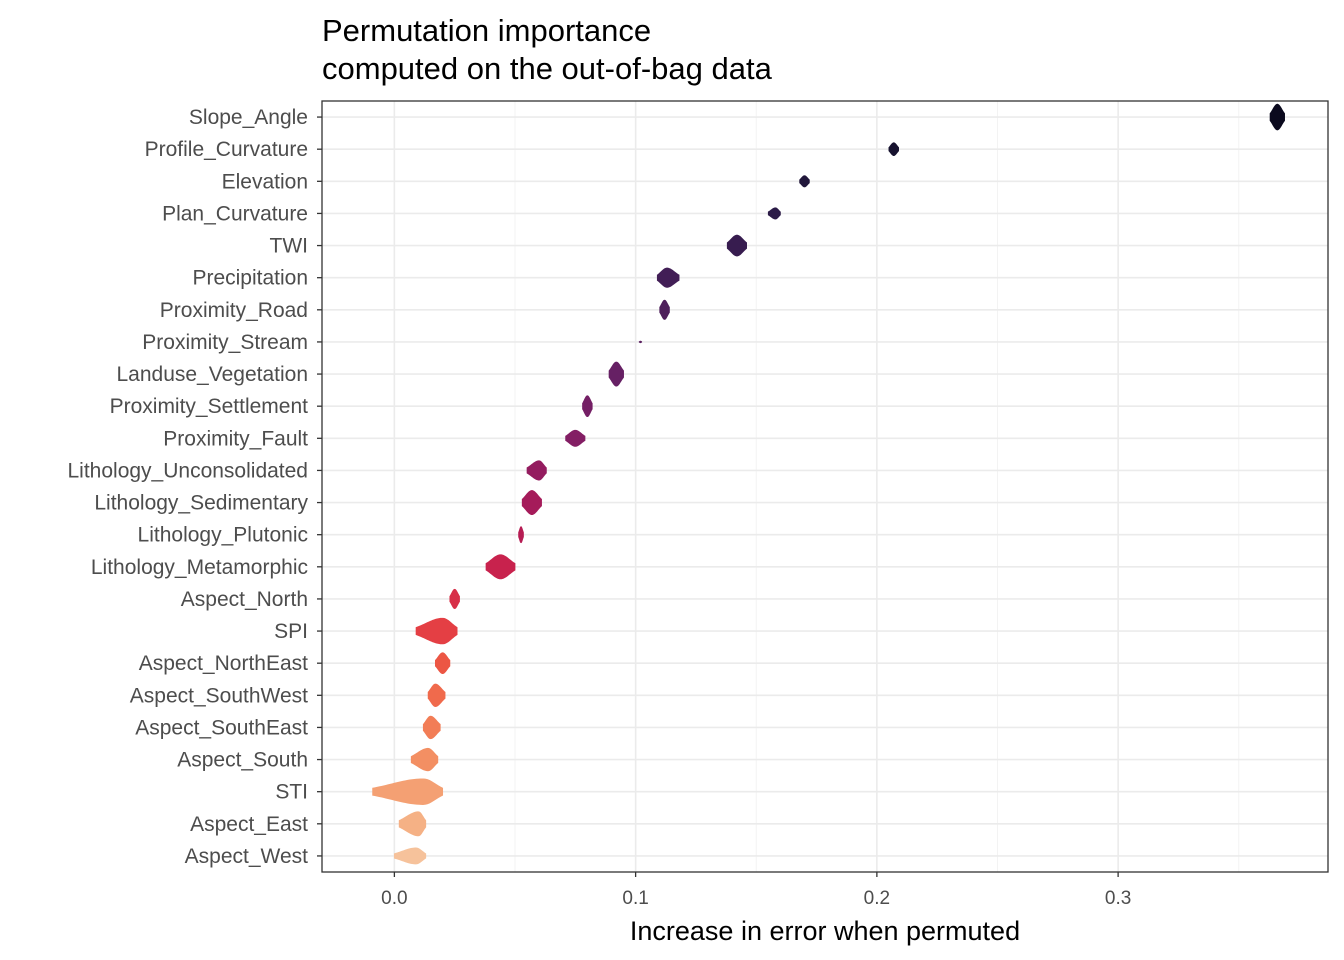 The width and height of the screenshot is (1344, 960). Describe the element at coordinates (250, 278) in the screenshot. I see `y-tick-label: Precipitation` at that location.